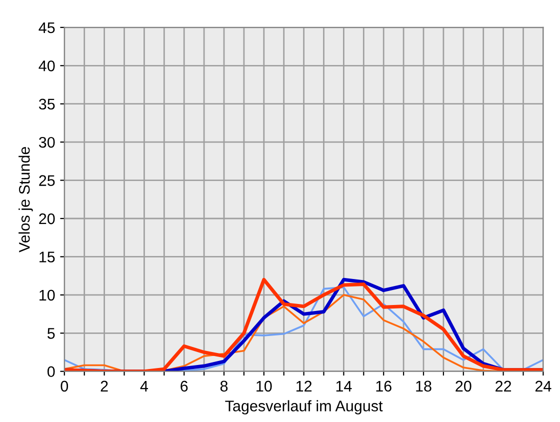 The height and width of the screenshot is (422, 560). Describe the element at coordinates (504, 386) in the screenshot. I see `x-tick-label: 22` at that location.